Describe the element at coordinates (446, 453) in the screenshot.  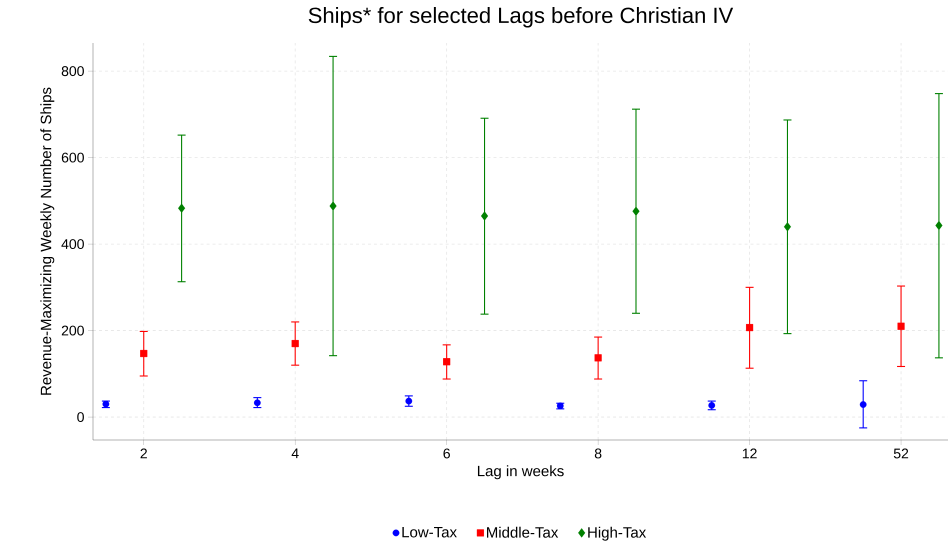
I see `x-tick-label: 6` at that location.